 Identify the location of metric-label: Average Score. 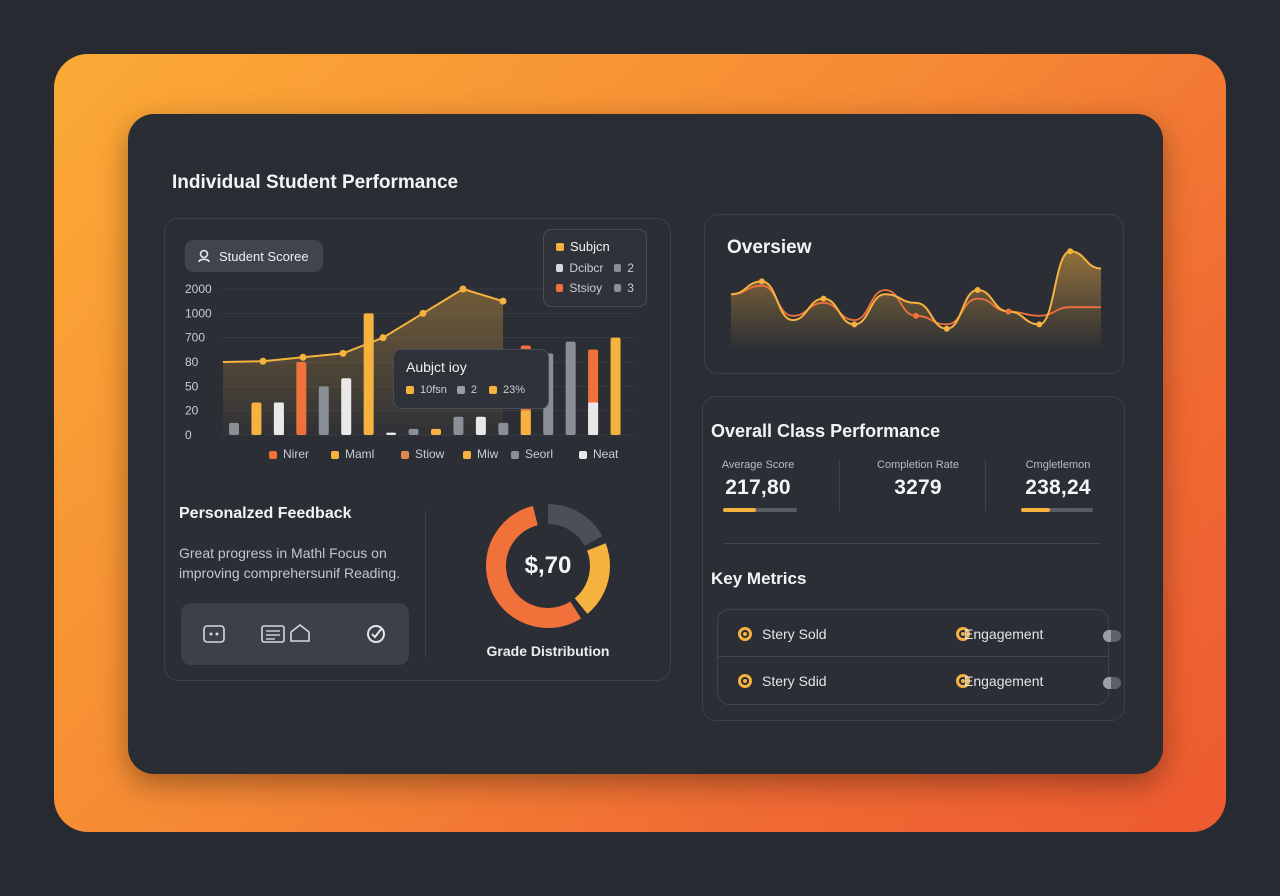
(758, 465).